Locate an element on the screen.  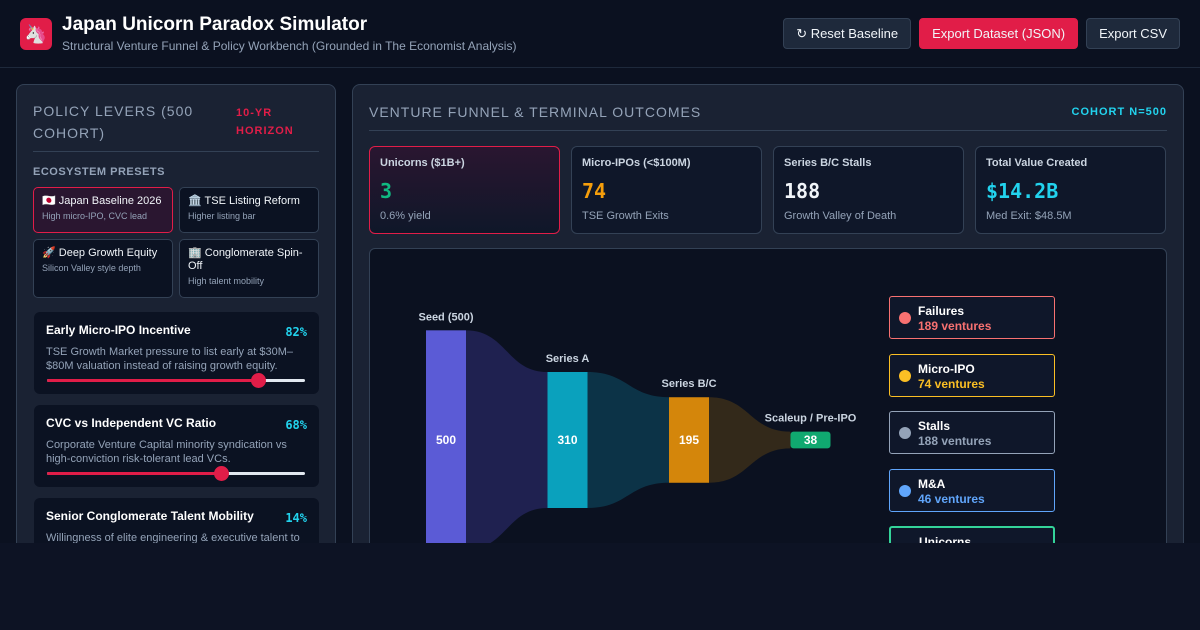
kpi-note: 0.6% yield is located at coordinates (405, 216).